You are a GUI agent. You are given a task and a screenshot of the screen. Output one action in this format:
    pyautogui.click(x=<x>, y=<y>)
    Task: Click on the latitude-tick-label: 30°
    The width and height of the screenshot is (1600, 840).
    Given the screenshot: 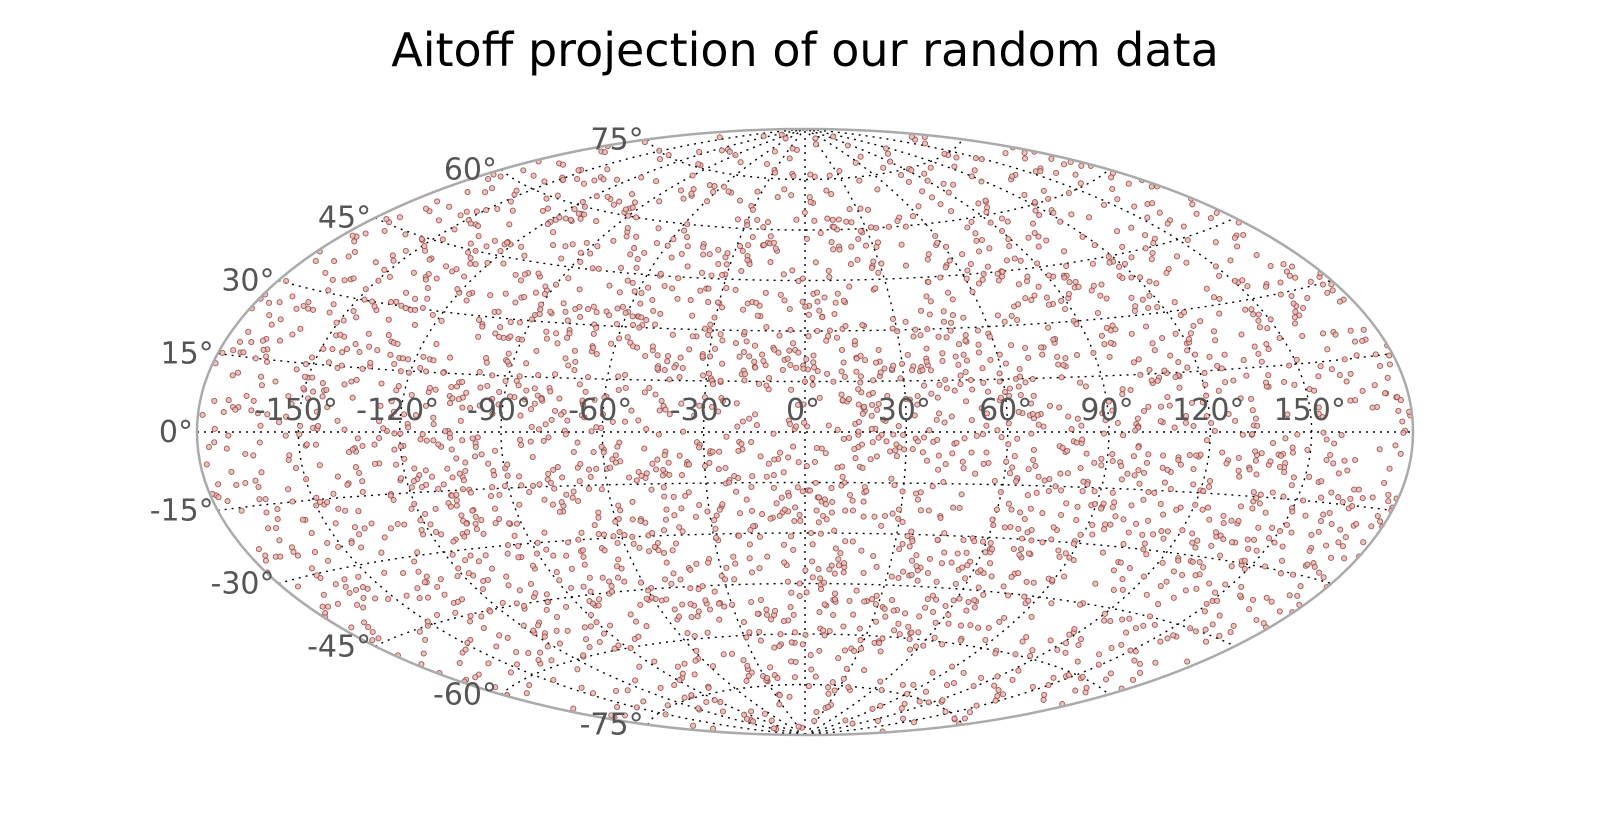 What is the action you would take?
    pyautogui.click(x=247, y=281)
    